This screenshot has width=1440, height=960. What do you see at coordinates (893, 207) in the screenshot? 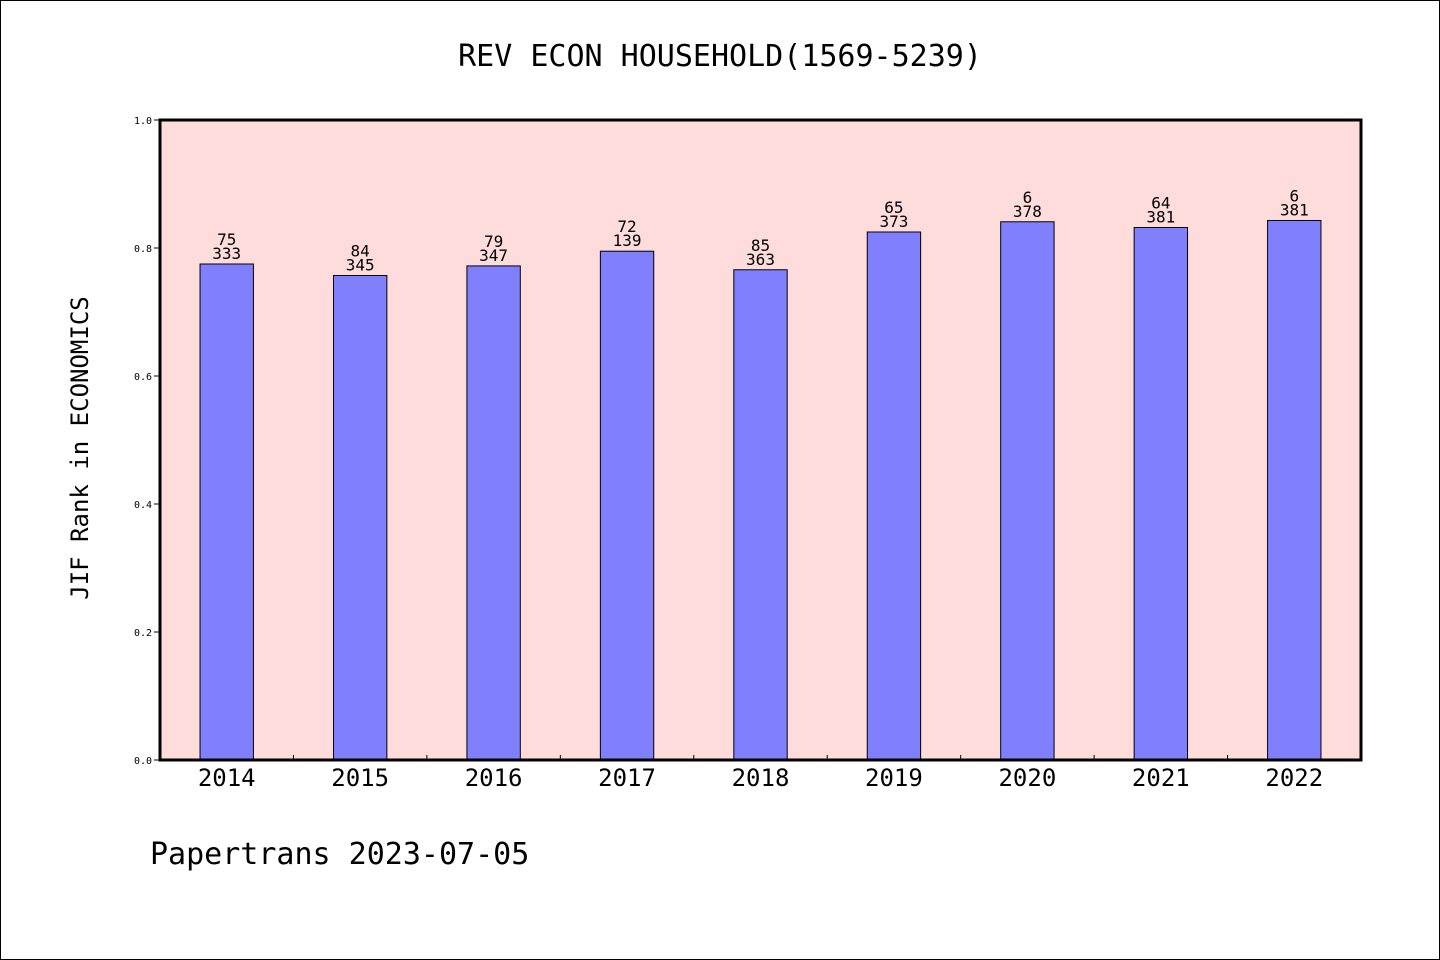
I see `bar-rank-label: 65` at bounding box center [893, 207].